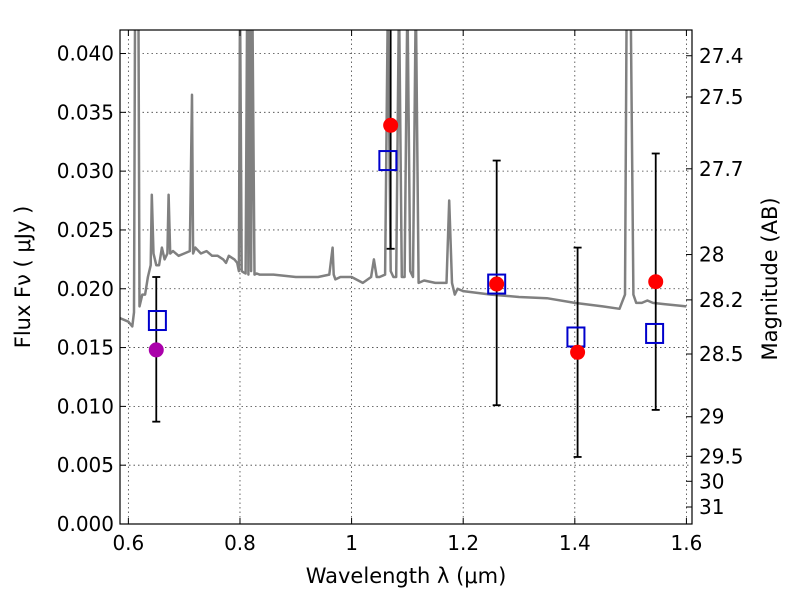  I want to click on y-tick-label: 0.010, so click(85, 406).